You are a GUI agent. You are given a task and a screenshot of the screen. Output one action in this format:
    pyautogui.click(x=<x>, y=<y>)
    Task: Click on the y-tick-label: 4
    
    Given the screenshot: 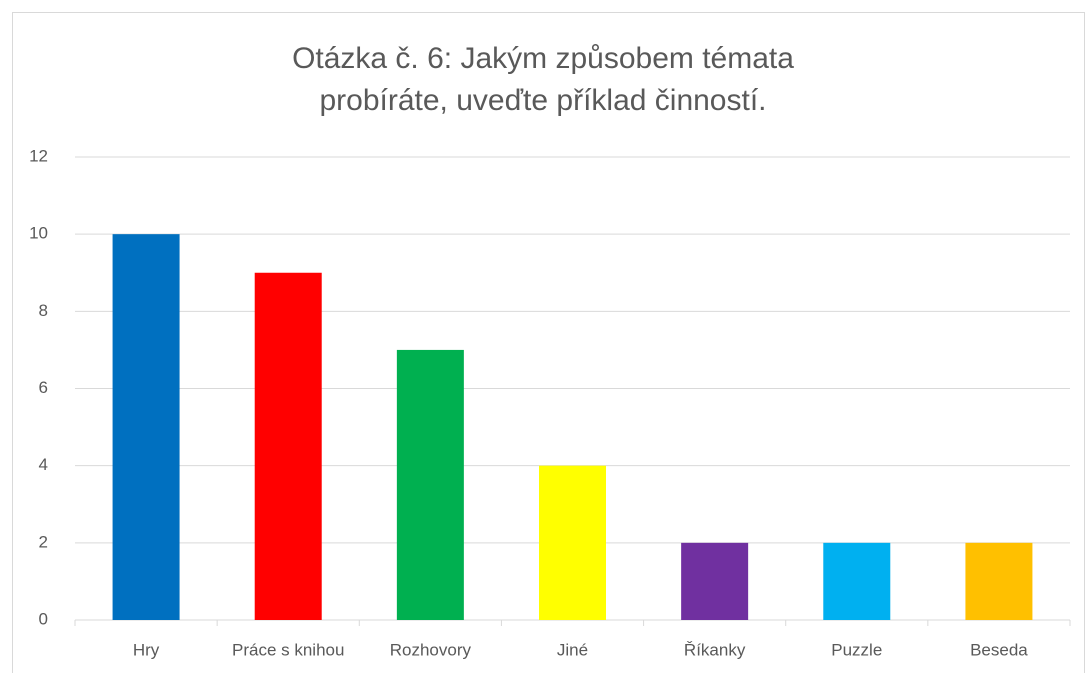 What is the action you would take?
    pyautogui.click(x=43, y=464)
    